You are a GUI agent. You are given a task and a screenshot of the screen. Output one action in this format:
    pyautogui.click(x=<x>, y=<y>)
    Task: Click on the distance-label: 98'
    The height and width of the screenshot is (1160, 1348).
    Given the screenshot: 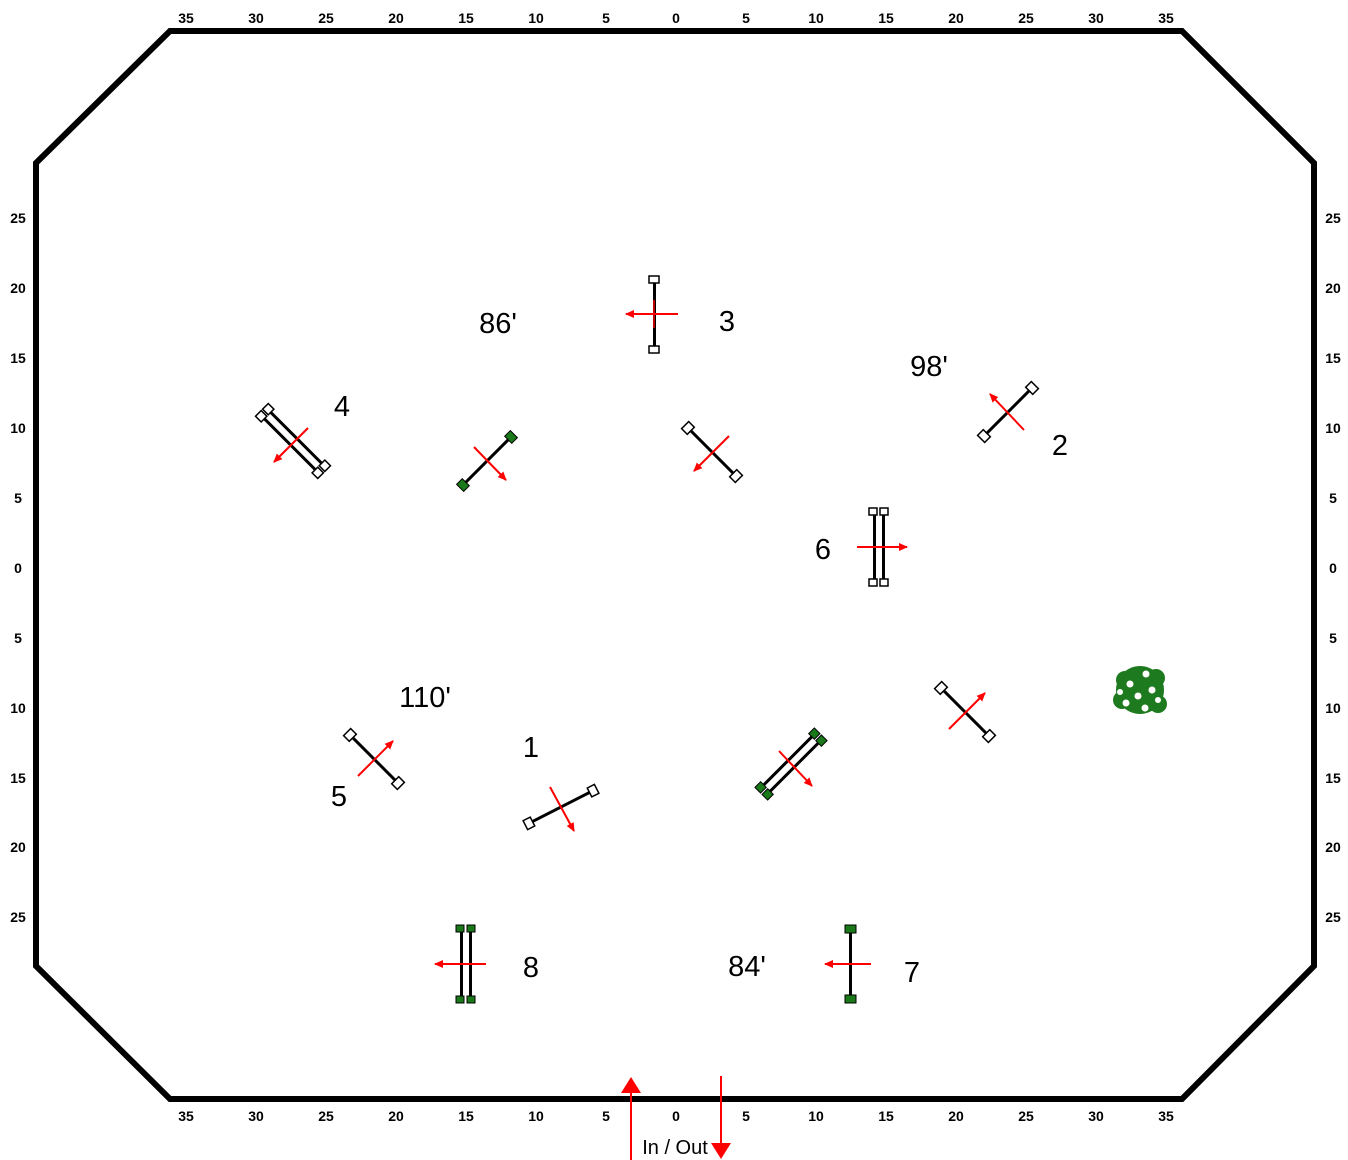 What is the action you would take?
    pyautogui.click(x=929, y=367)
    